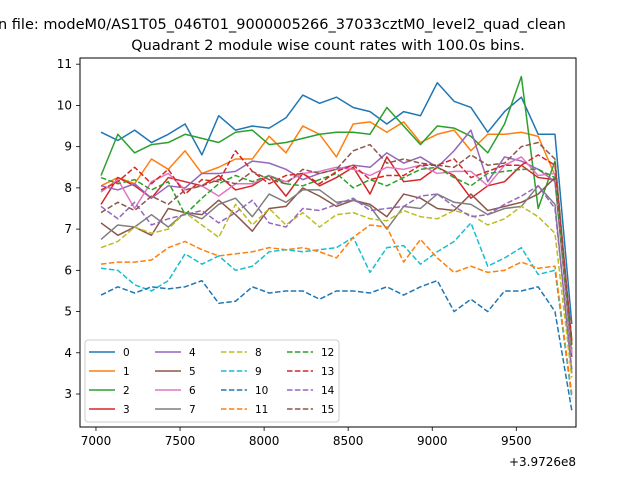 The width and height of the screenshot is (640, 480). Describe the element at coordinates (328, 391) in the screenshot. I see `legend-label-14: 14` at that location.